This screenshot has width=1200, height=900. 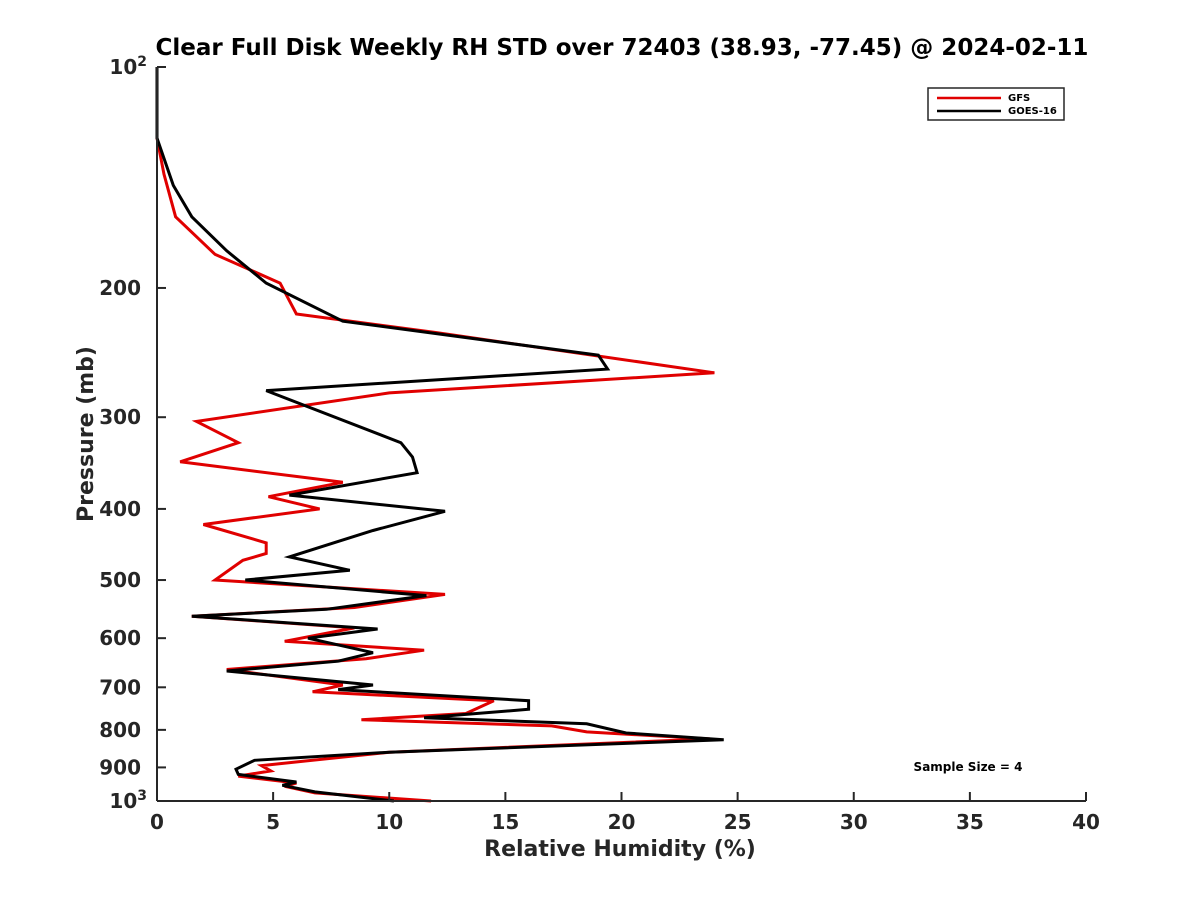 I want to click on y-tick-label: 10², so click(x=128, y=66).